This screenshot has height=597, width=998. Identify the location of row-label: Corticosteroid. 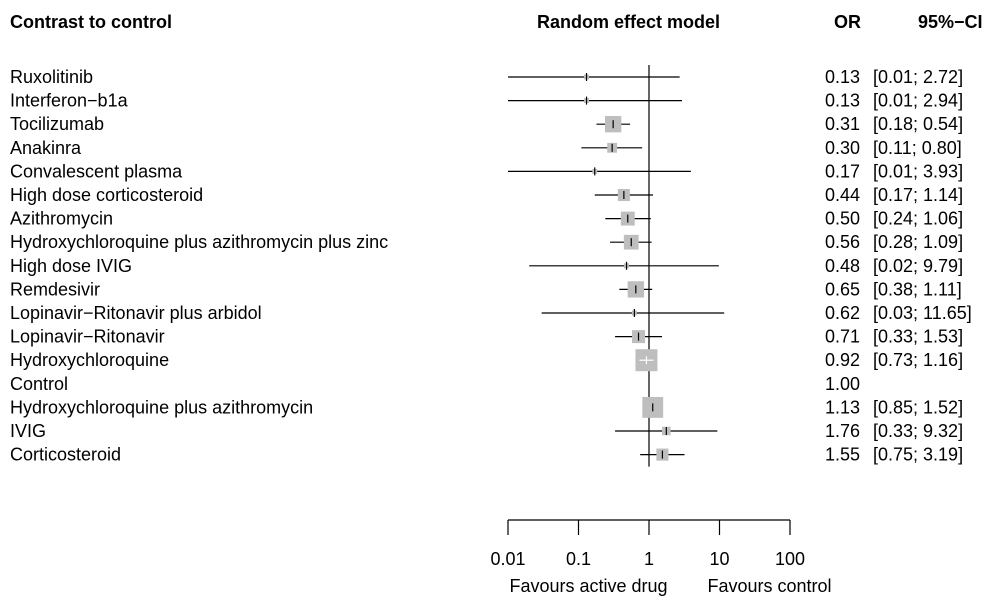
(65, 455).